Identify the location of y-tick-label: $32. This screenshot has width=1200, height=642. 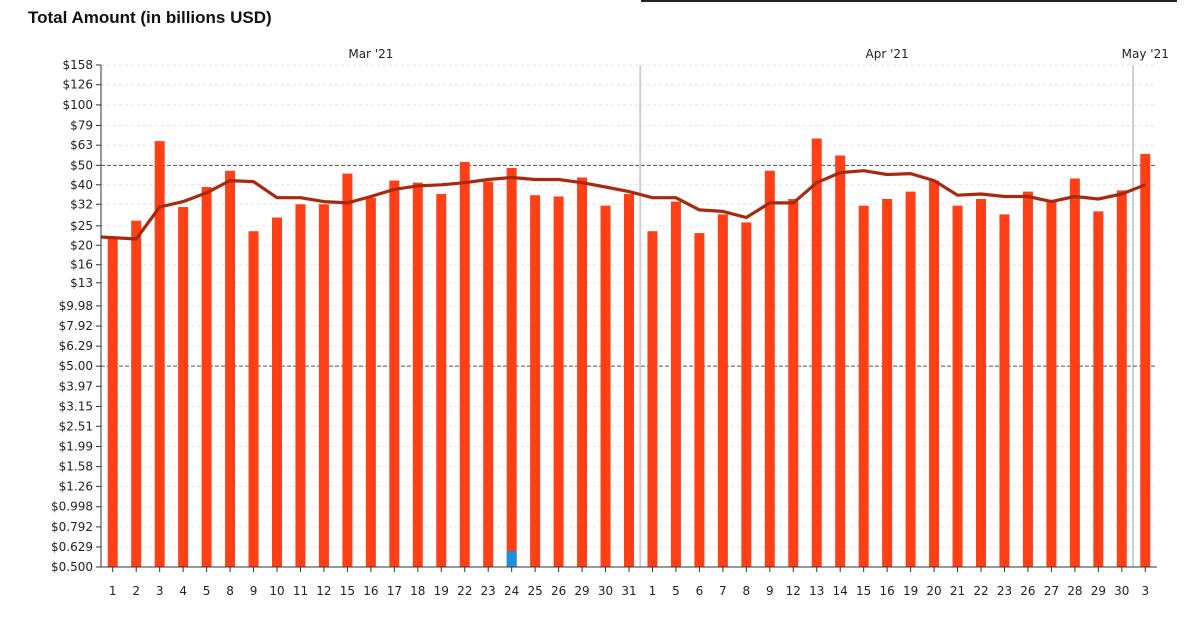
(81, 204).